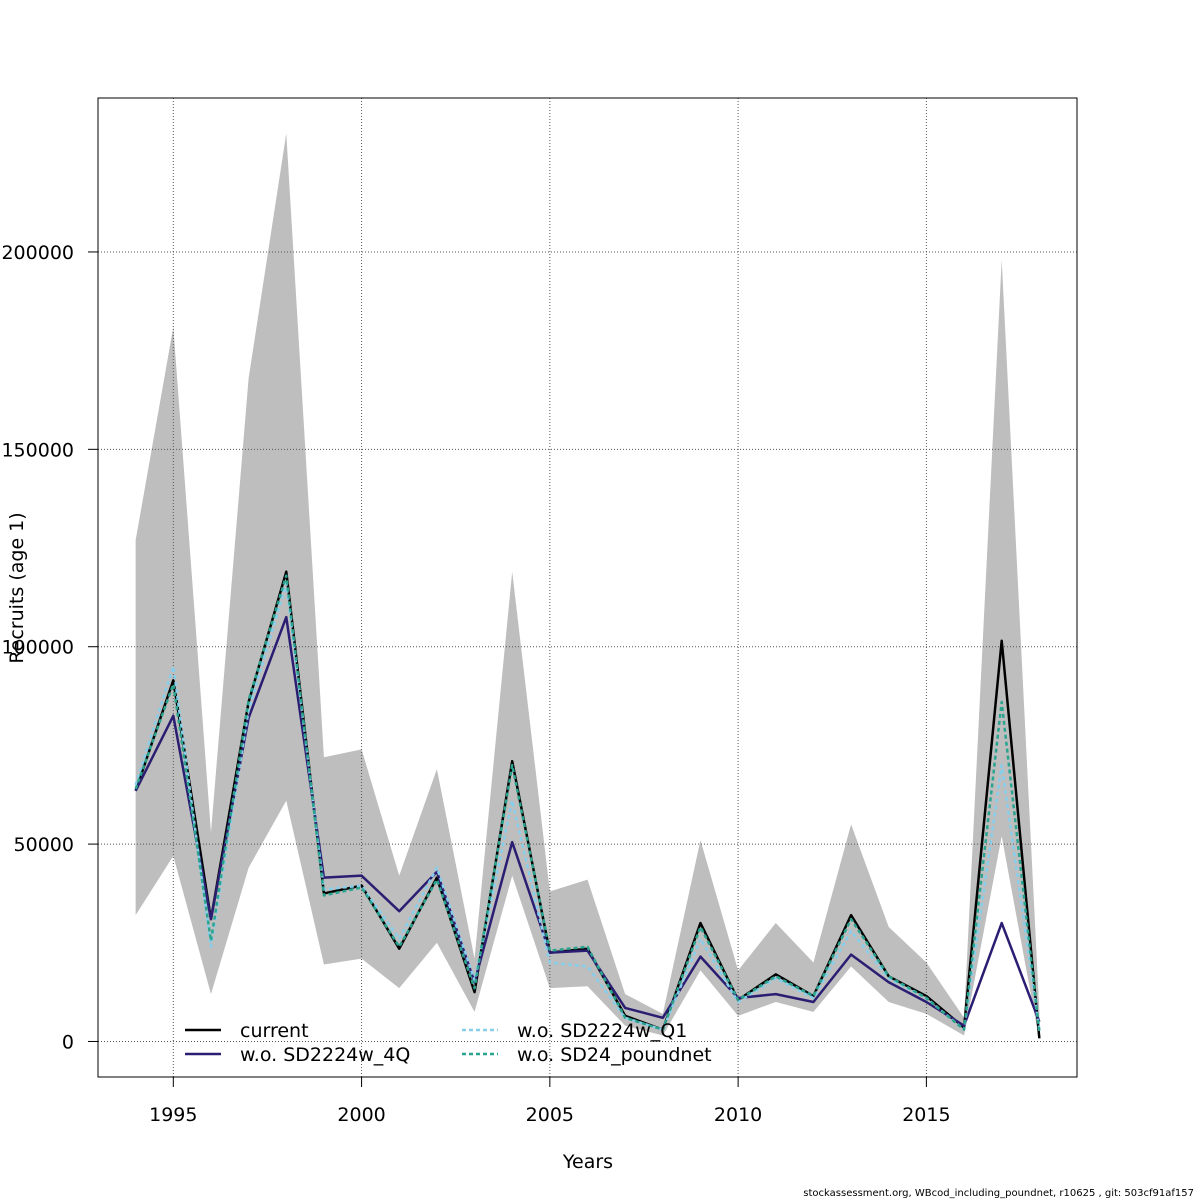 The height and width of the screenshot is (1200, 1200). Describe the element at coordinates (738, 1115) in the screenshot. I see `x-tick-label: 2010` at that location.